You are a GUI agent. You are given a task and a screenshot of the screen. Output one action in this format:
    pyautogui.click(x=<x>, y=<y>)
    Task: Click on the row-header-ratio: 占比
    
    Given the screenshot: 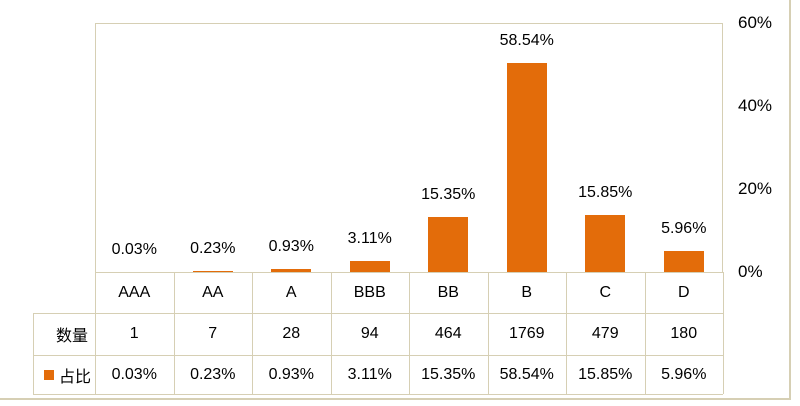 What is the action you would take?
    pyautogui.click(x=64, y=374)
    